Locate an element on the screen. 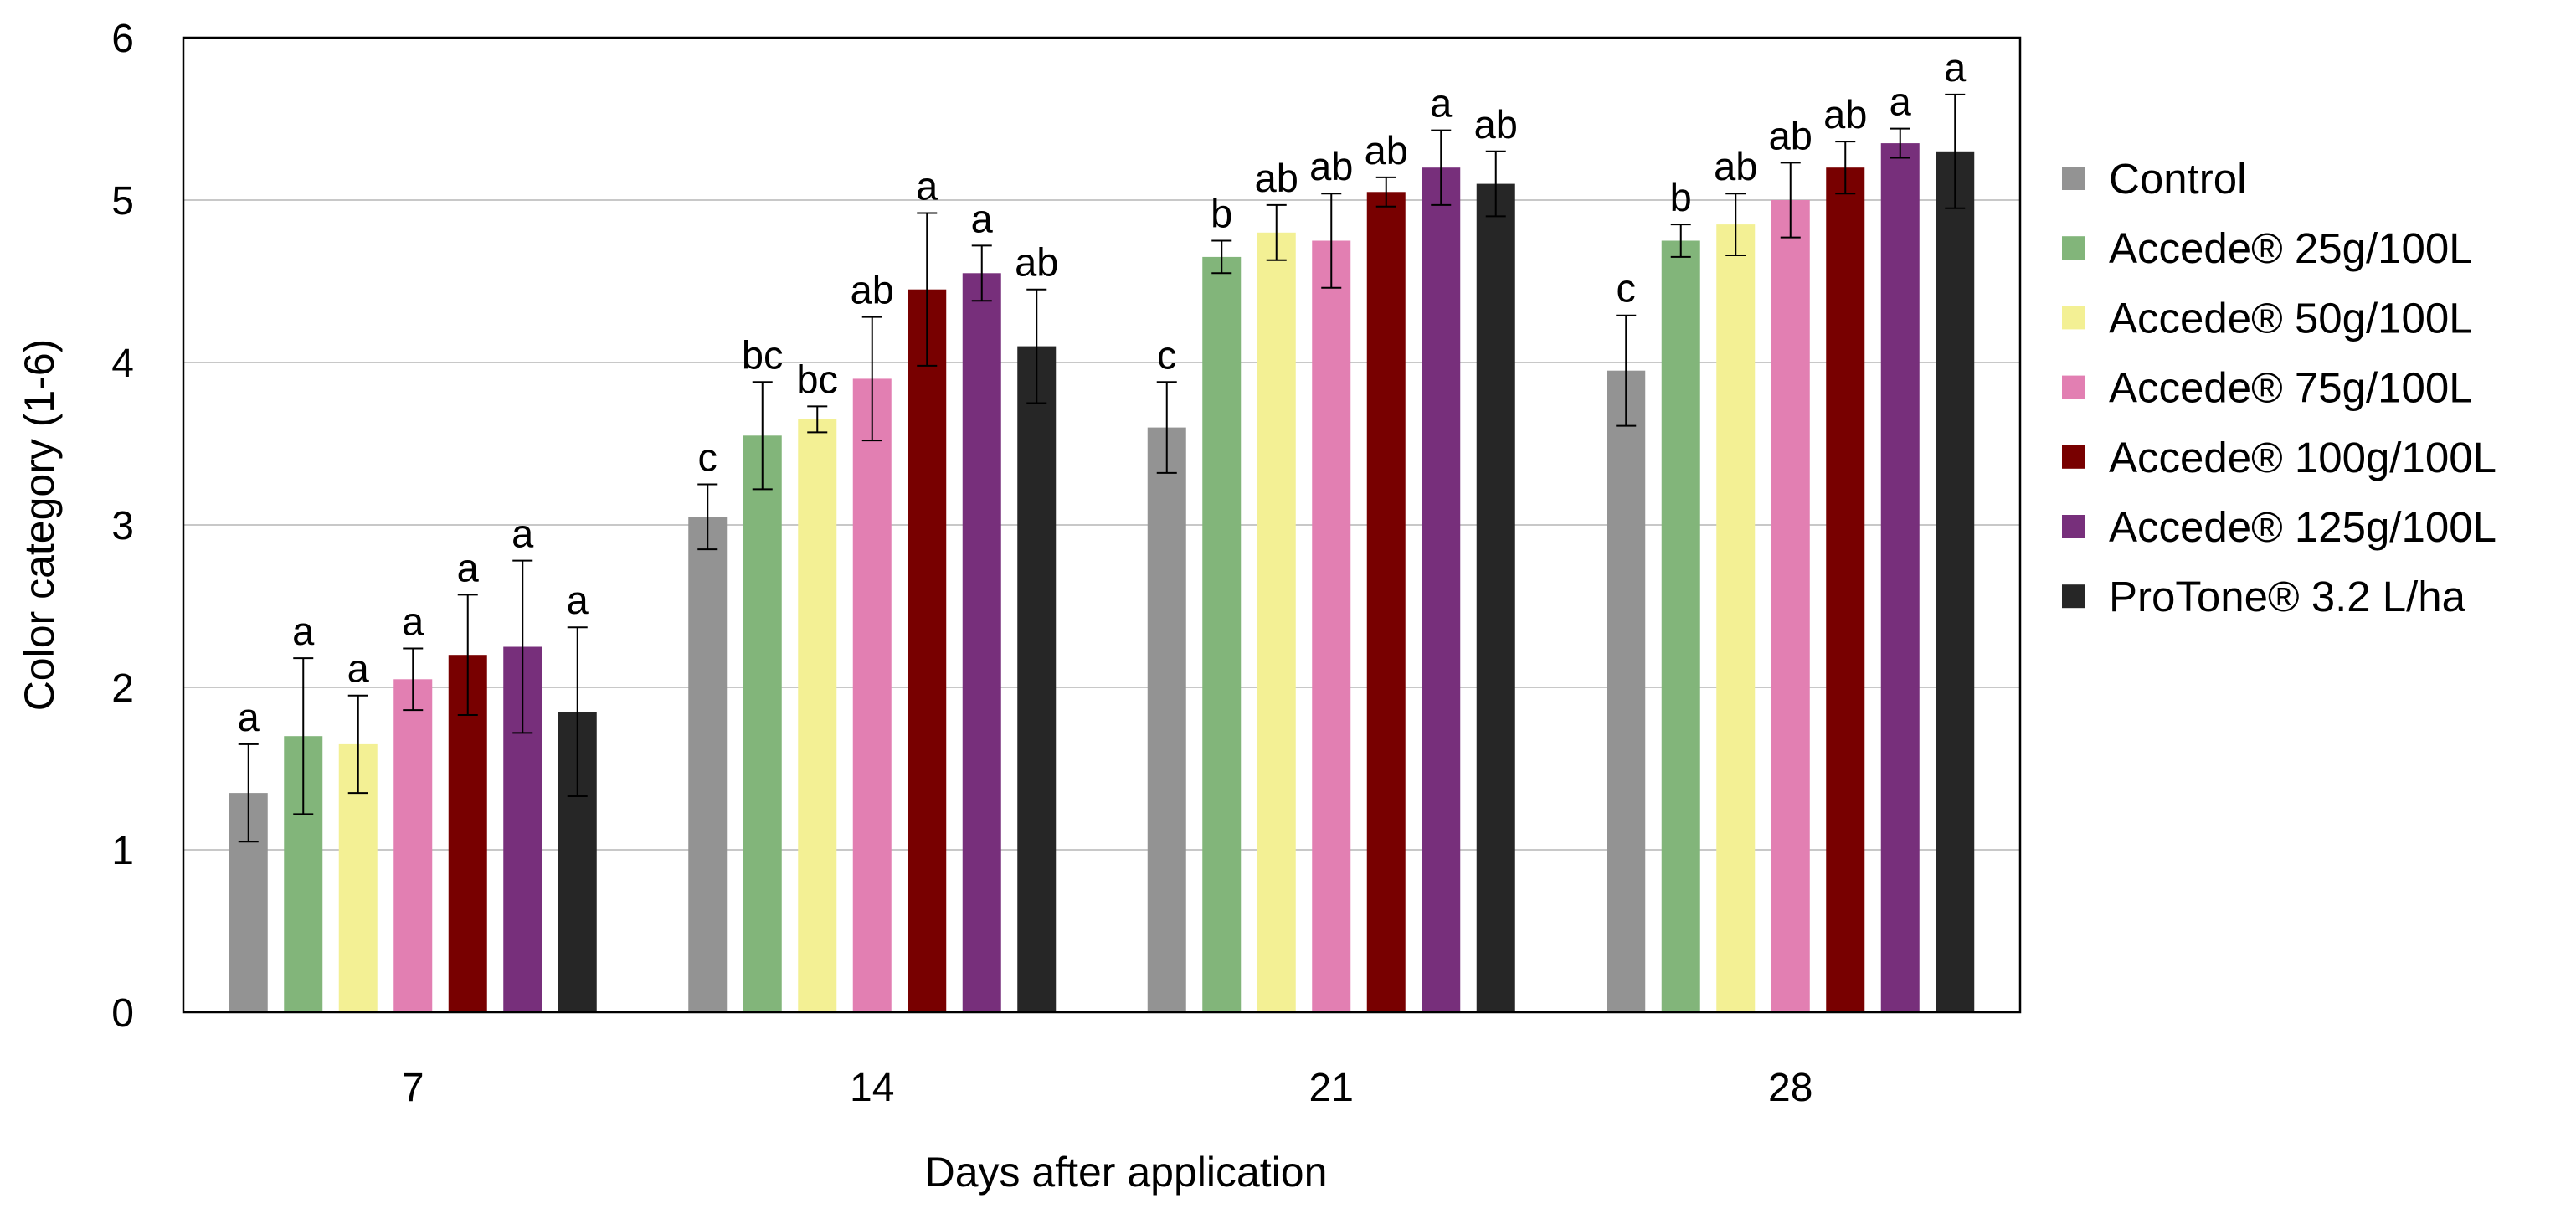 The image size is (2576, 1219). y-tick-label: 6 is located at coordinates (123, 39).